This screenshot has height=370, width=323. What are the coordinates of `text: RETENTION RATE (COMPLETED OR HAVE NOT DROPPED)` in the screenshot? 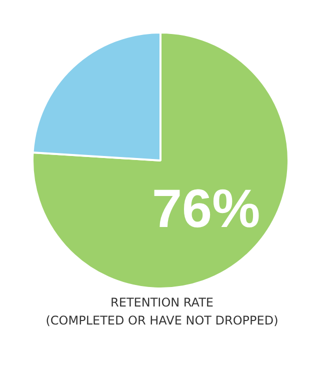 It's located at (162, 312).